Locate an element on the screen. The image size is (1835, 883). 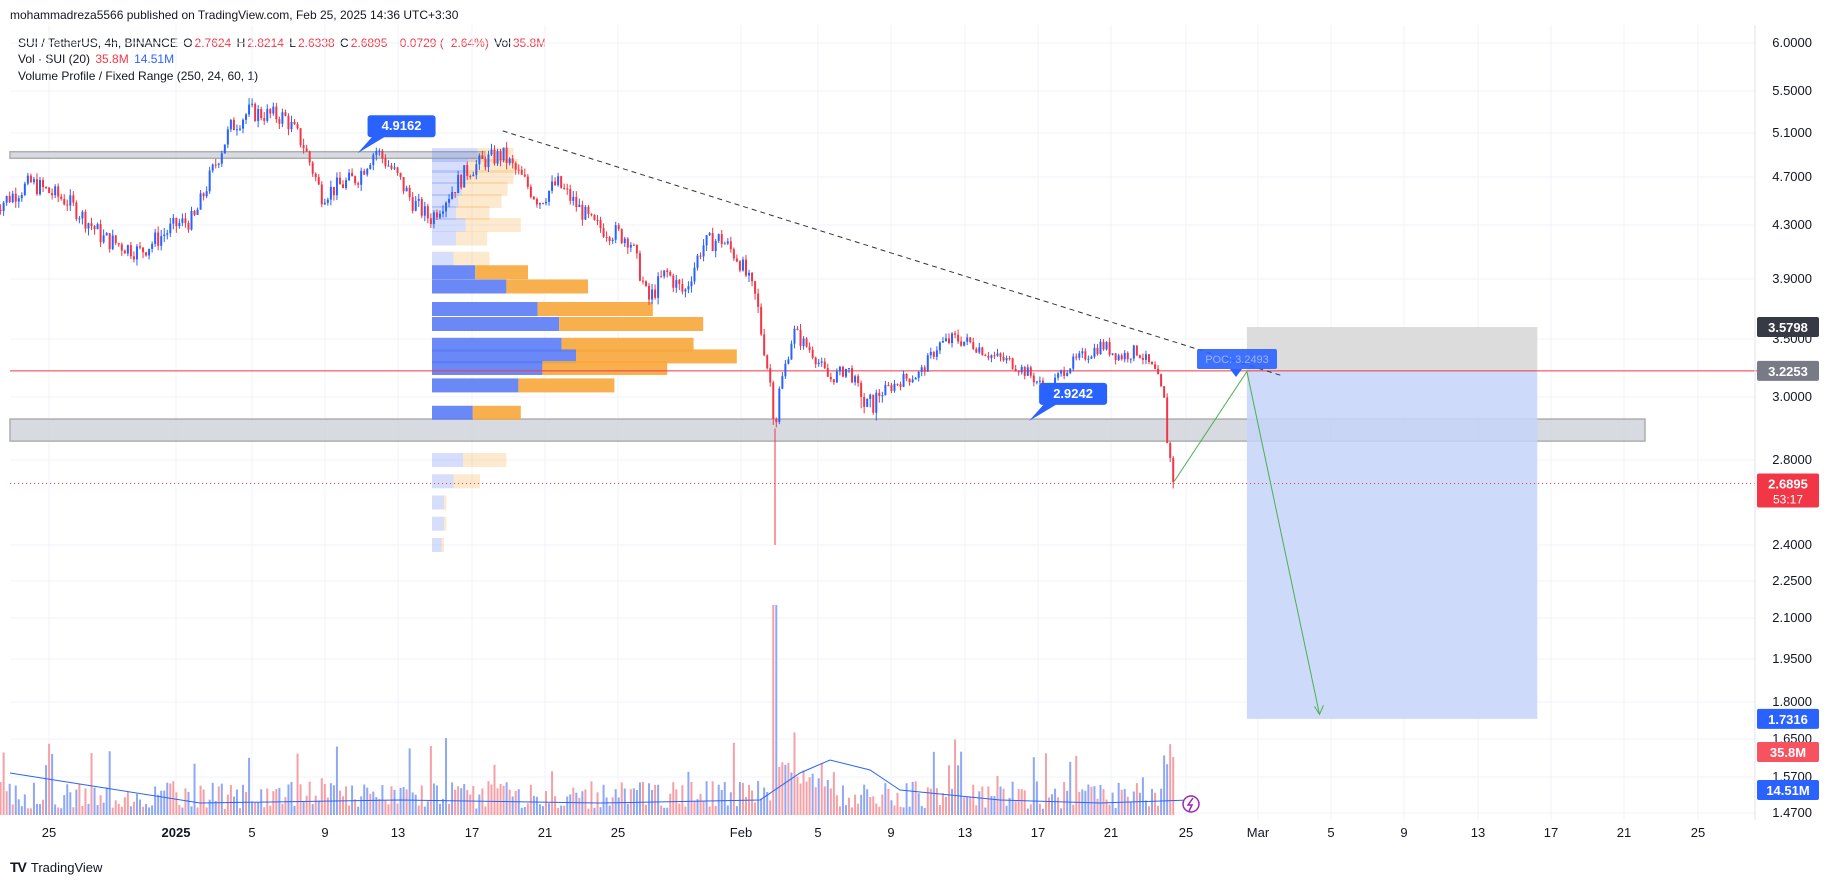
price-tick-label: 1.8000 is located at coordinates (1792, 701).